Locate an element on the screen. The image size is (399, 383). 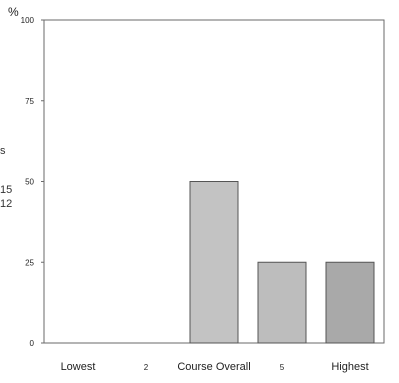
y-tick-label: 75 is located at coordinates (29, 101).